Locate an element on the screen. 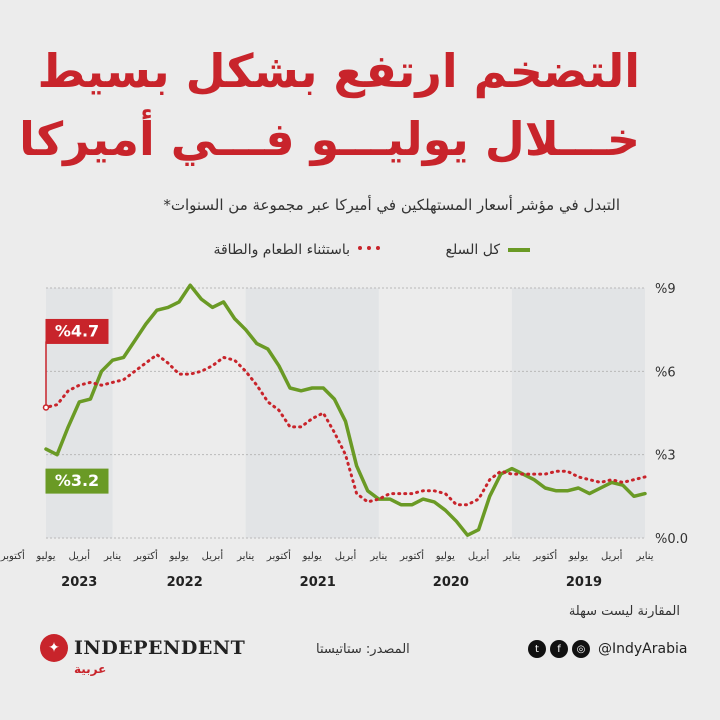 This screenshot has height=720, width=720. y-tick-label: %9 is located at coordinates (665, 289).